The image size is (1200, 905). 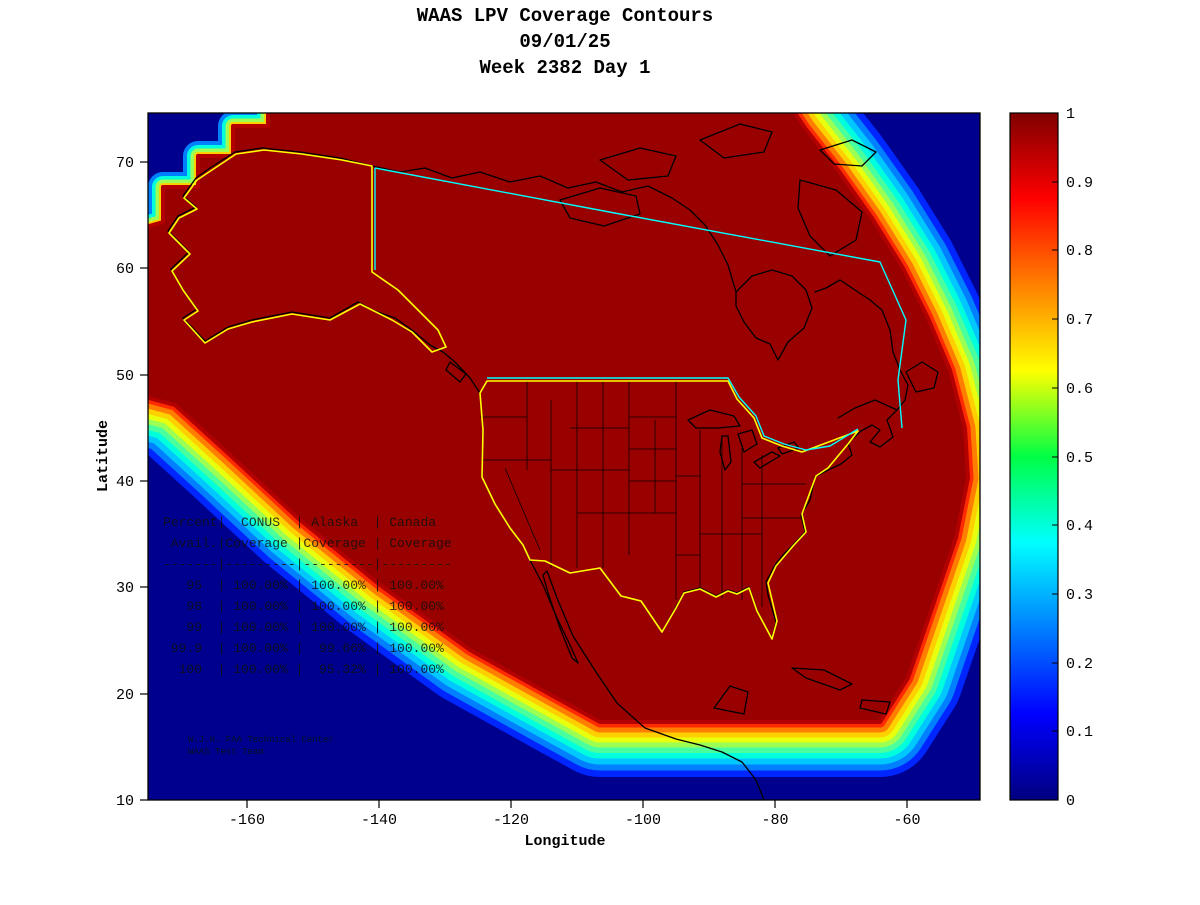 I want to click on colorbar-tick-label: 0.1, so click(x=1079, y=732).